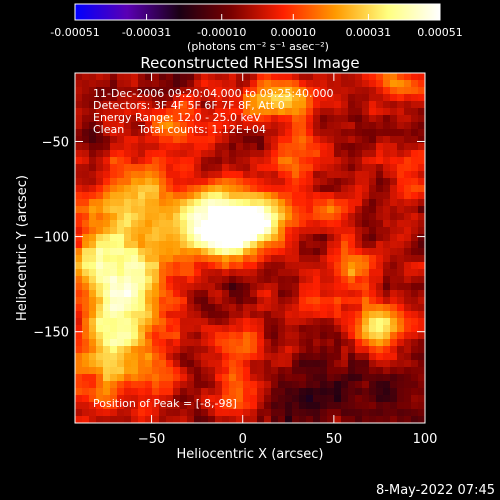 The image size is (500, 500). I want to click on colorbar-tick-label: 0.00031, so click(369, 32).